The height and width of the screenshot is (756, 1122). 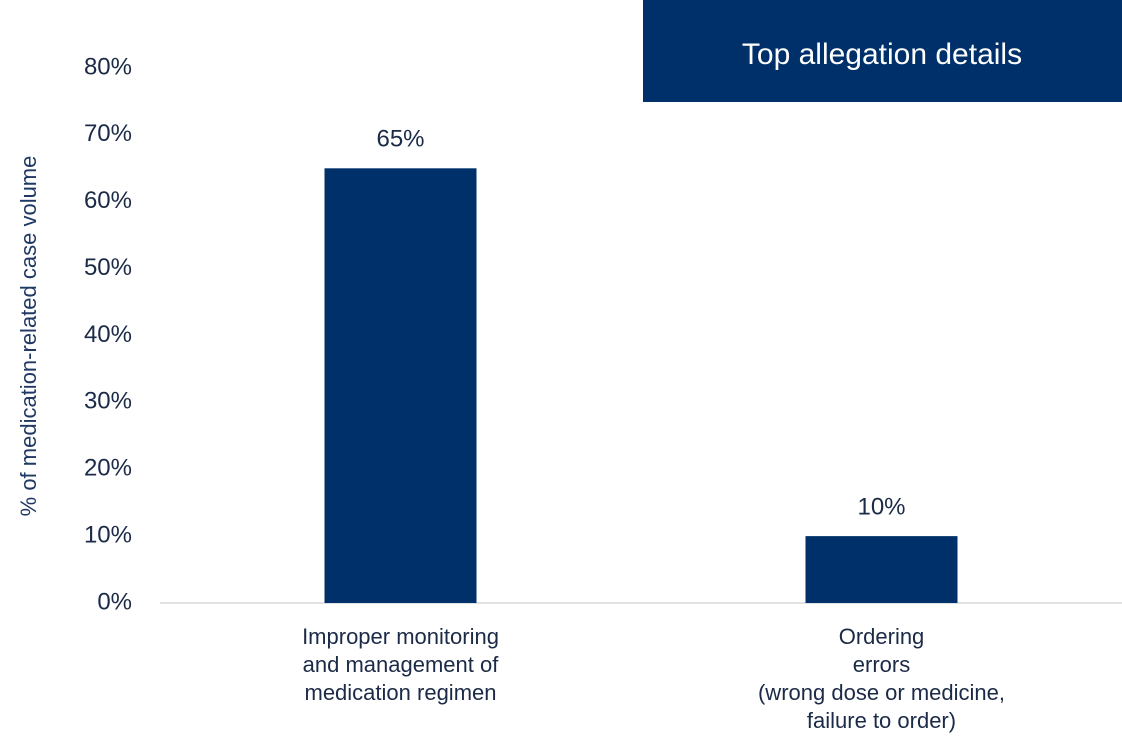 What do you see at coordinates (108, 534) in the screenshot?
I see `y-tick-label: 10%` at bounding box center [108, 534].